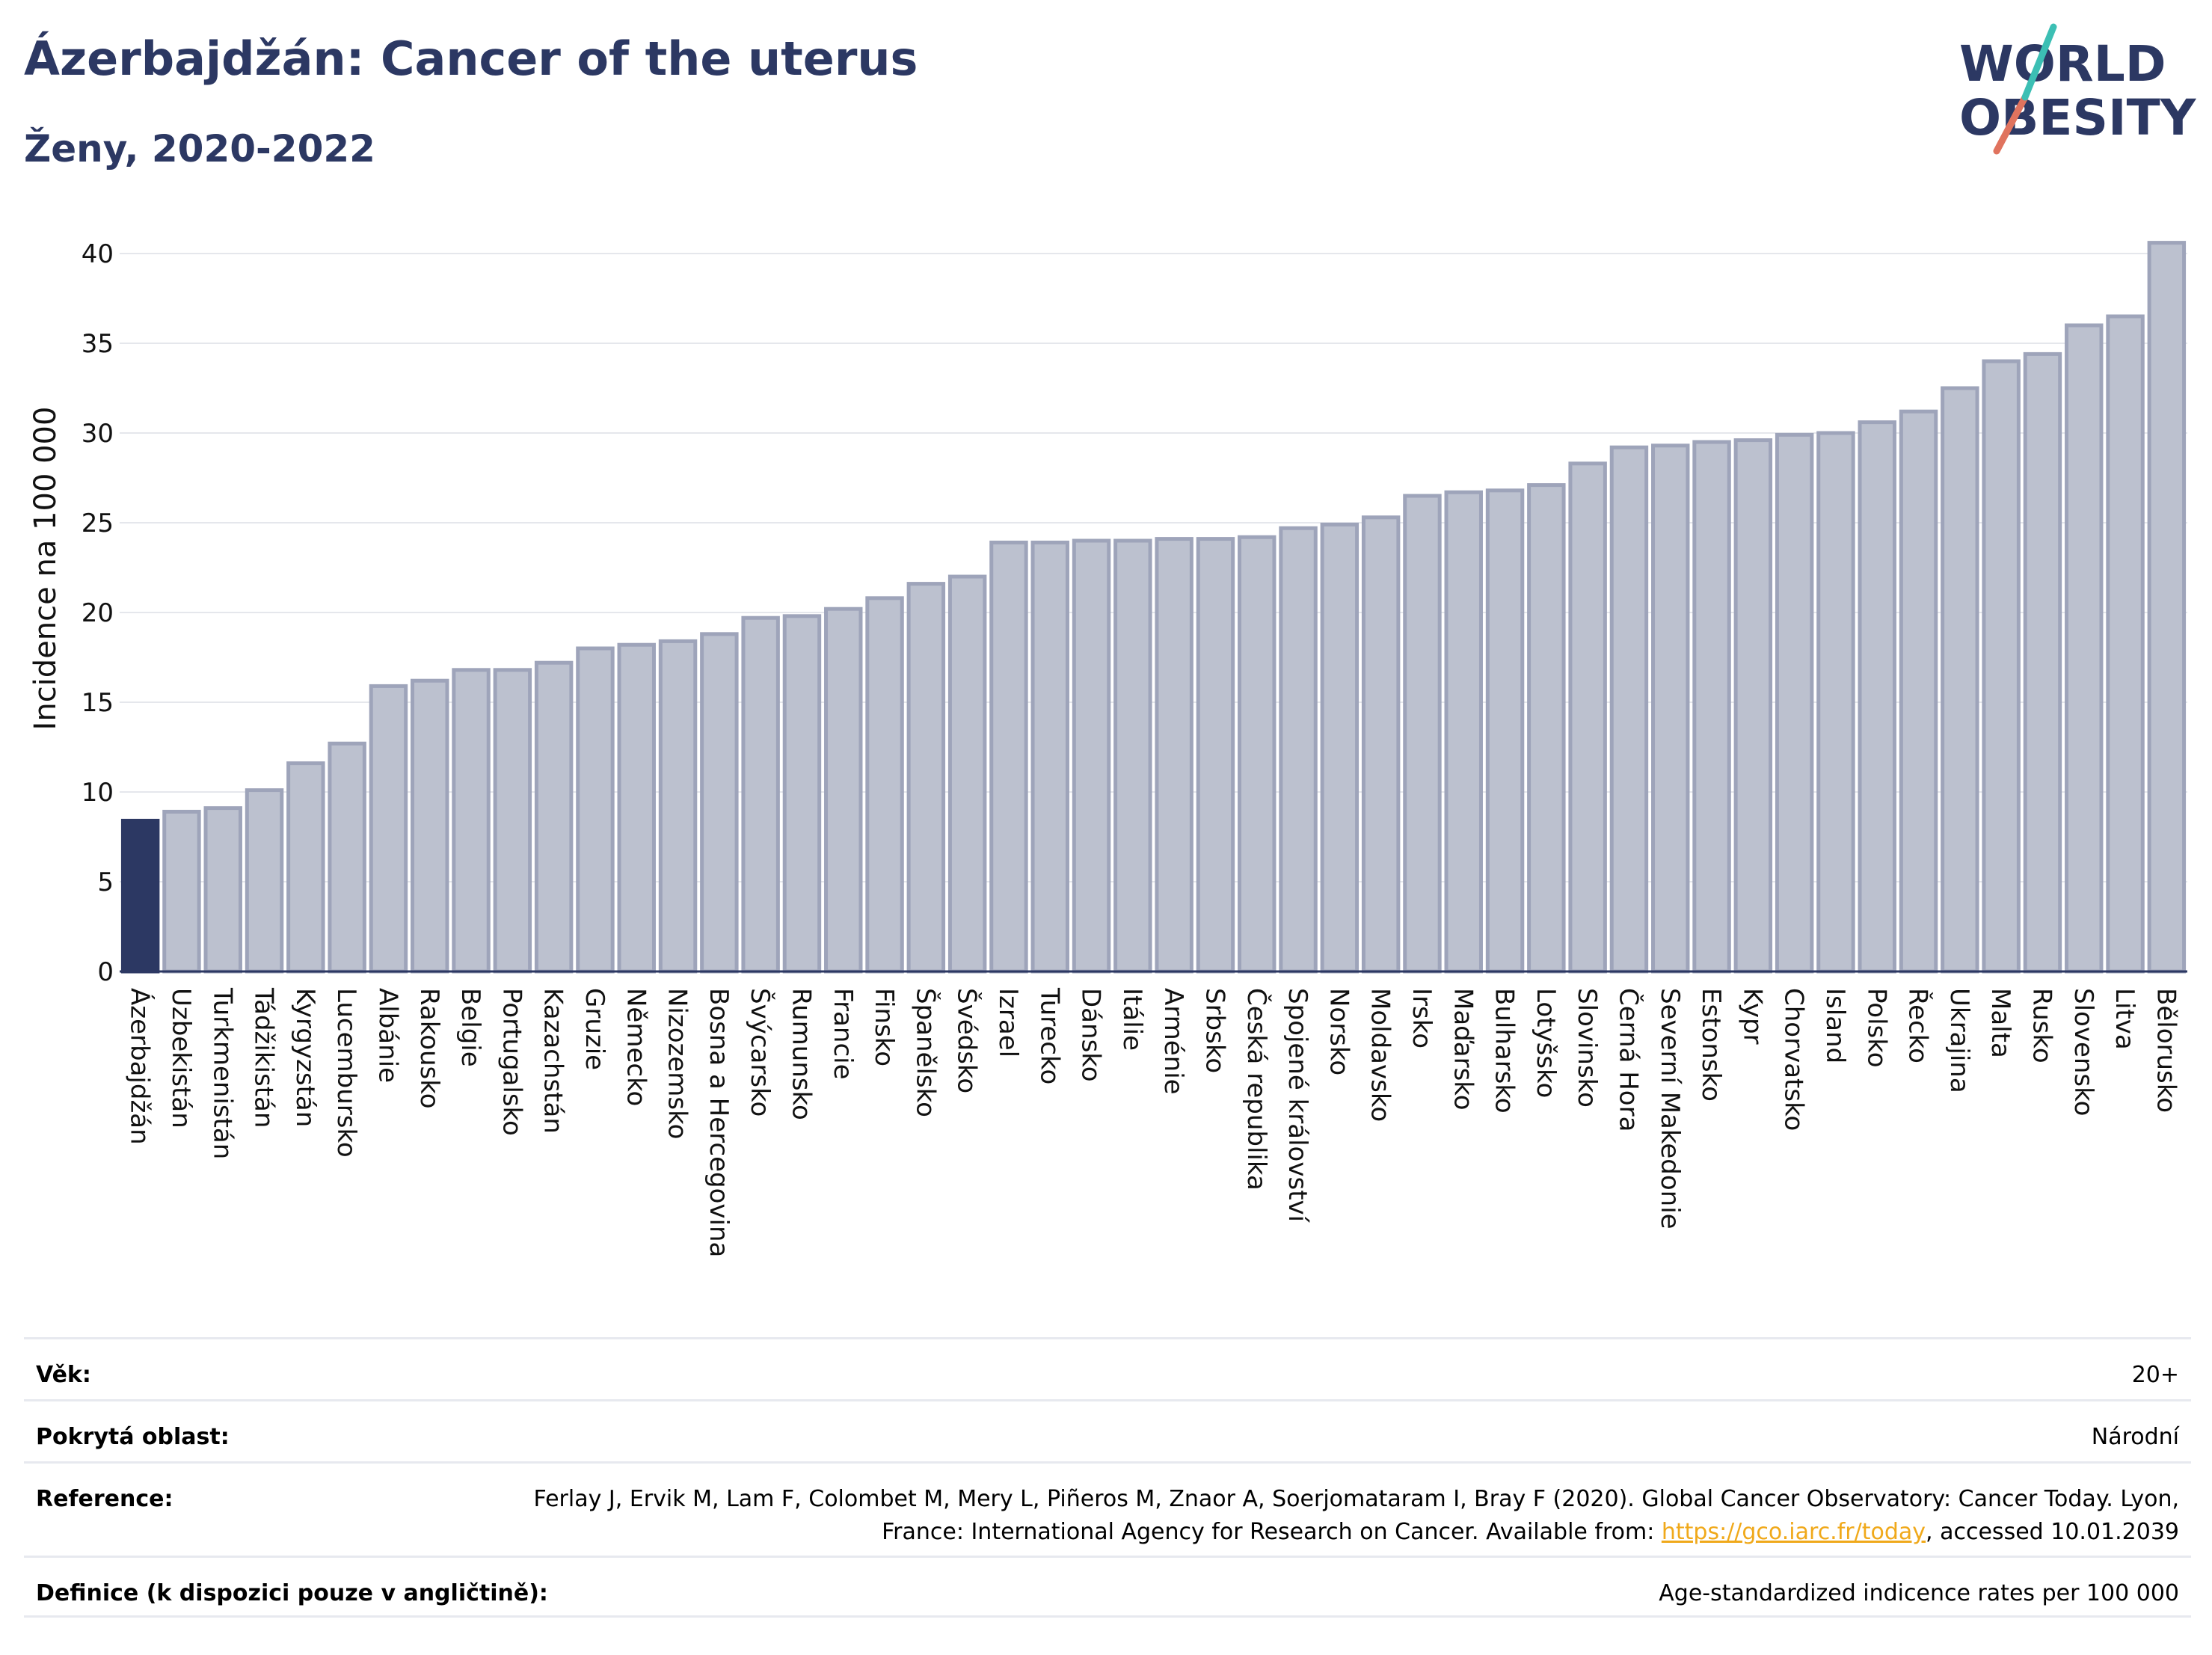 Image resolution: width=2212 pixels, height=1655 pixels. I want to click on x-category-label: Ázerbajdžán, so click(140, 1066).